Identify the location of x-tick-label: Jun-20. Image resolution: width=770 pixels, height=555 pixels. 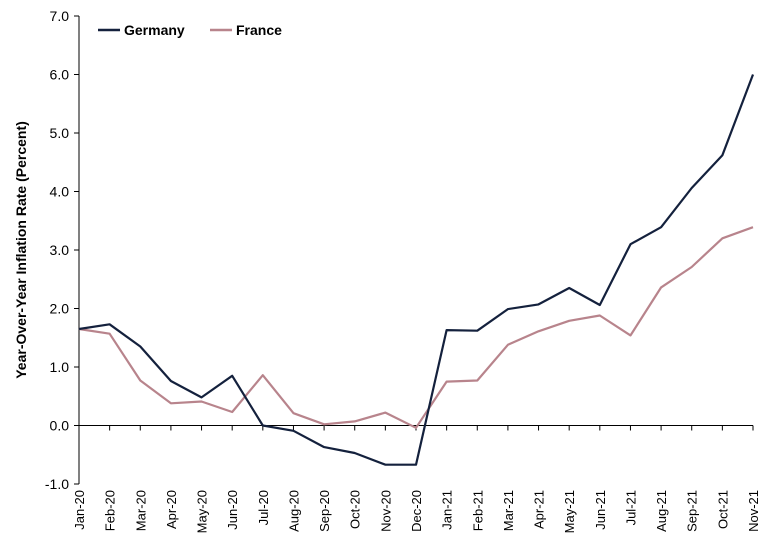
(232, 510).